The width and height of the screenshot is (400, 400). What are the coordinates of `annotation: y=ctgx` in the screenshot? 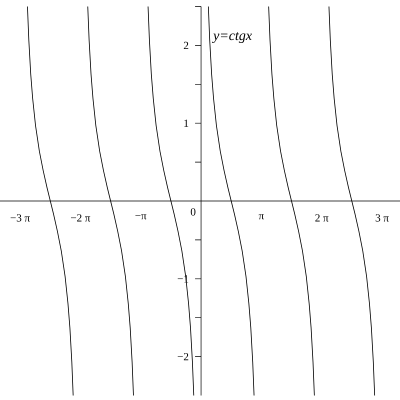 It's located at (232, 38).